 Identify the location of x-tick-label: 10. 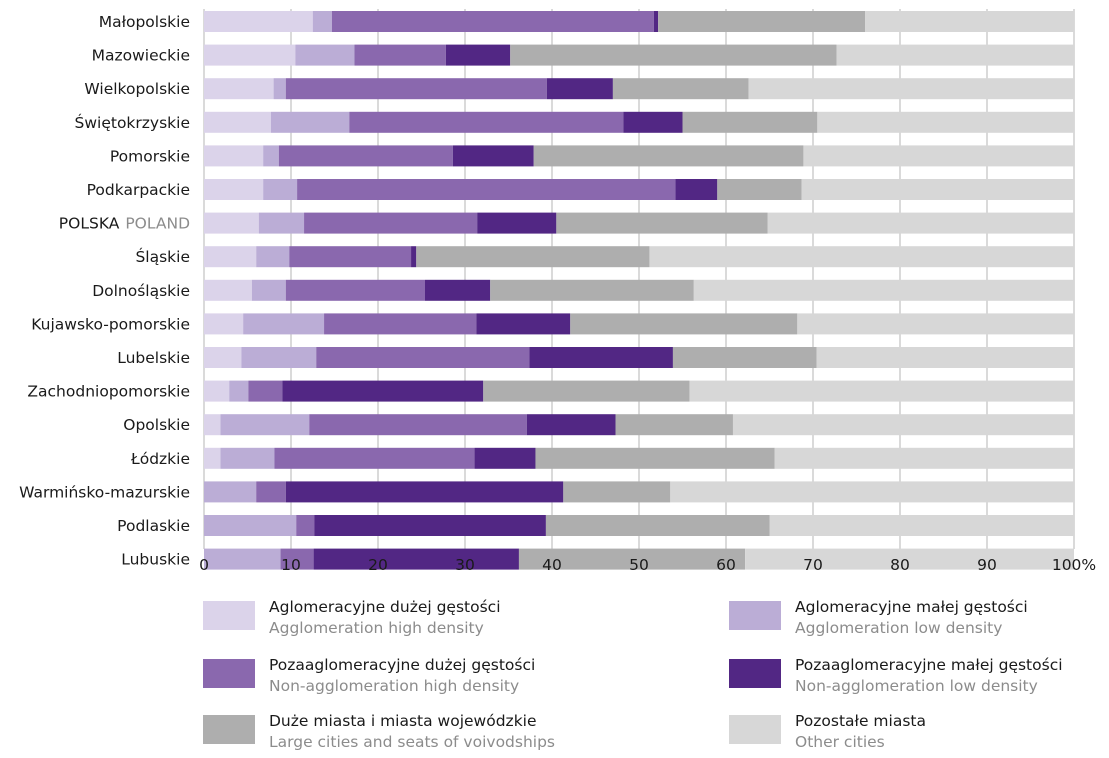
(291, 565).